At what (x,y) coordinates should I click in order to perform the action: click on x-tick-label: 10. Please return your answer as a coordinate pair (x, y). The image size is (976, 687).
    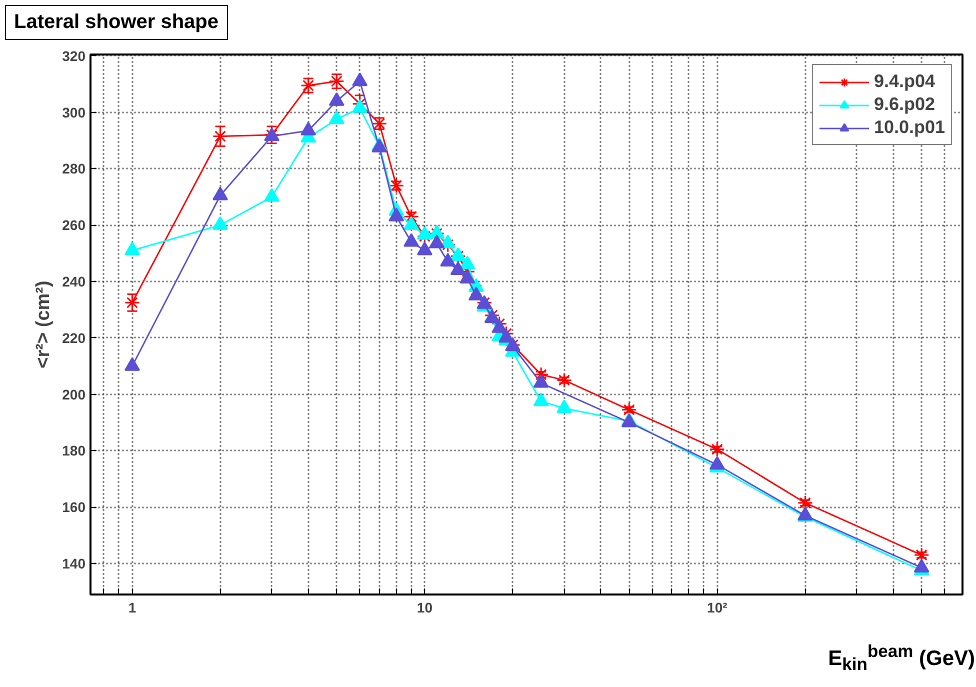
    Looking at the image, I should click on (424, 608).